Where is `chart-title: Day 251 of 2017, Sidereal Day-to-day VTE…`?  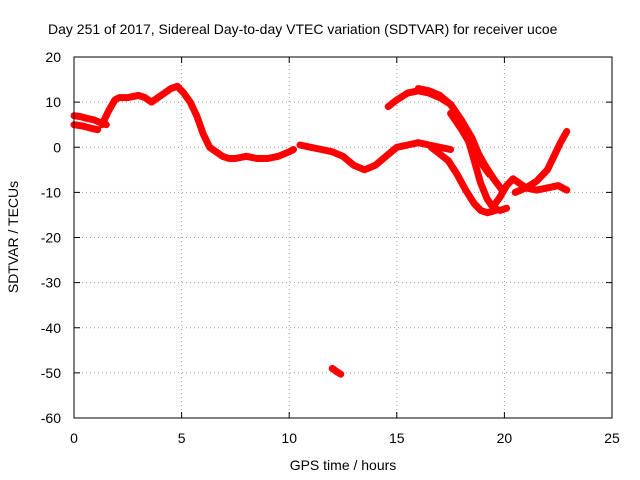
chart-title: Day 251 of 2017, Sidereal Day-to-day VTE… is located at coordinates (303, 29).